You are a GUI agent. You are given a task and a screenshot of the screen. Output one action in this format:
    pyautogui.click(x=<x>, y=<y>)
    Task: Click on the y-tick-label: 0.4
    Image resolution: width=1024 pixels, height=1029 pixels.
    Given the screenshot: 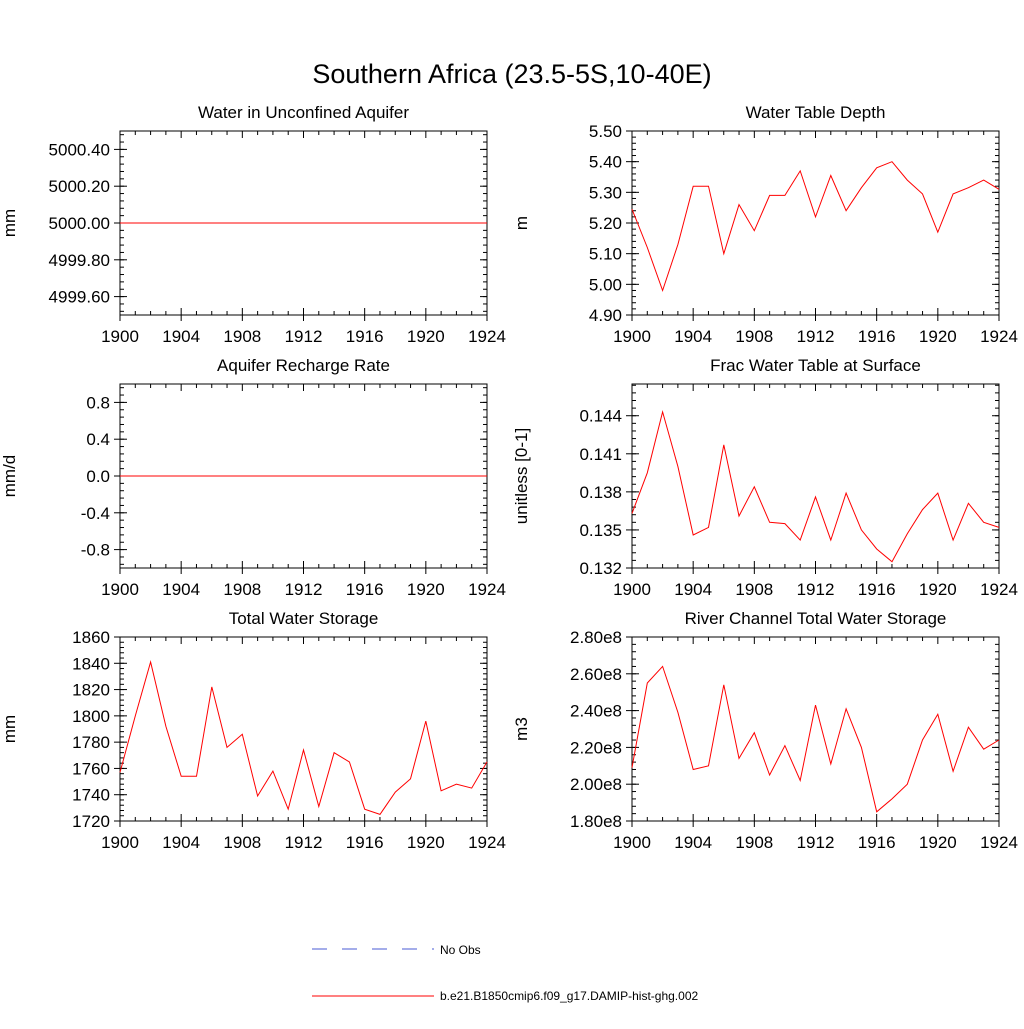 What is the action you would take?
    pyautogui.click(x=98, y=439)
    